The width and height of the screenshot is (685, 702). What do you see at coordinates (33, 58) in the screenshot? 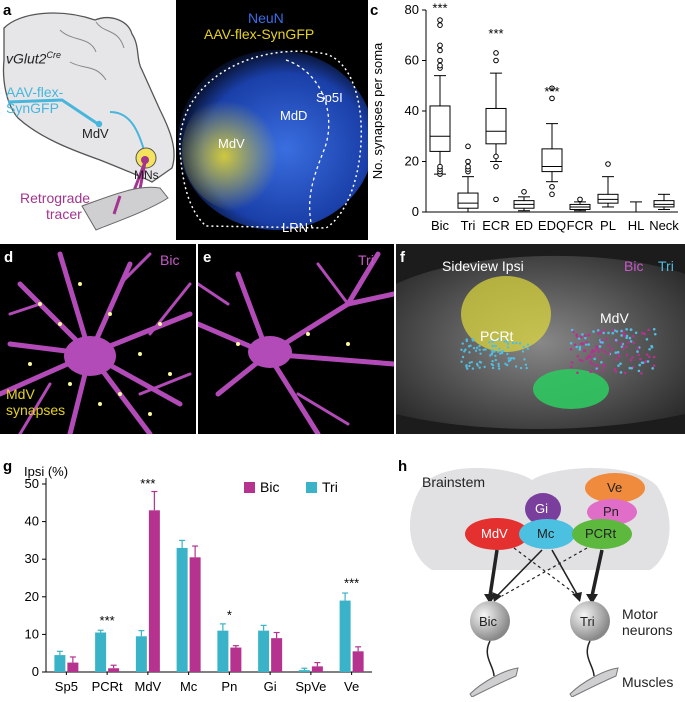
I see `vglut2-cre-label: vGlut2Cre` at bounding box center [33, 58].